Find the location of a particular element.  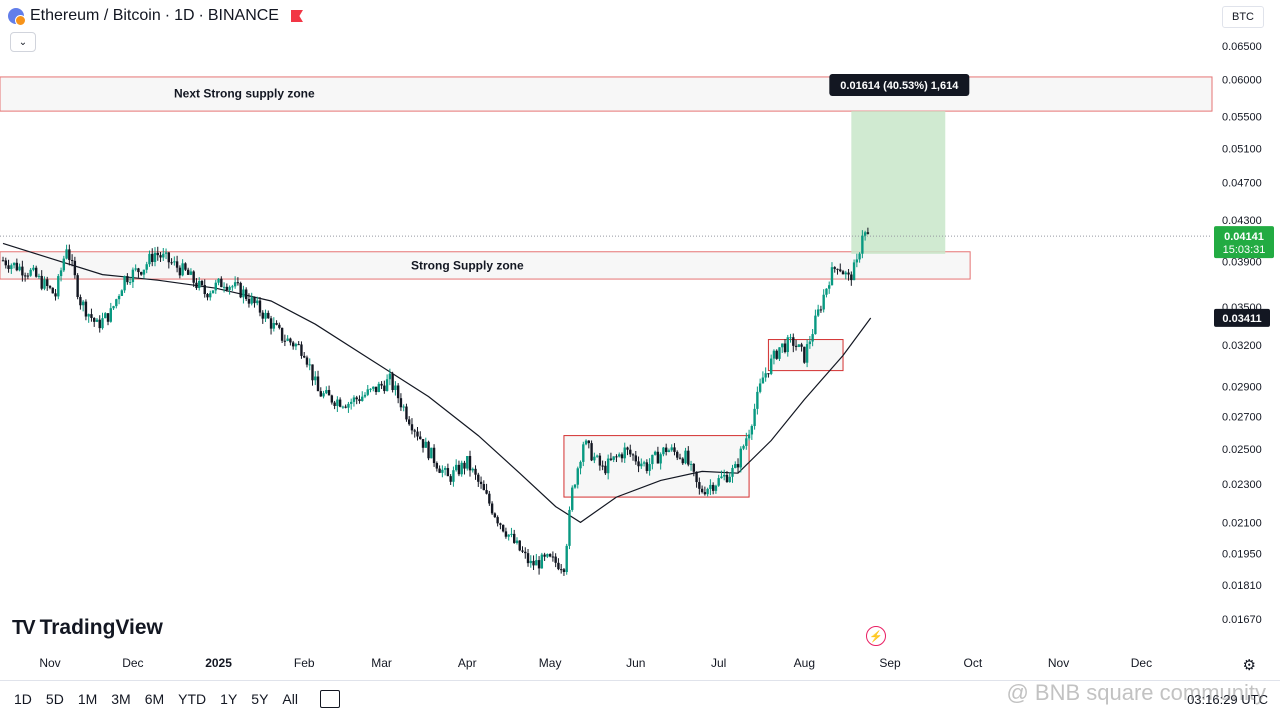

symbol-header: Ethereum / Bitcoin · 1D · BINANCE is located at coordinates (155, 16).